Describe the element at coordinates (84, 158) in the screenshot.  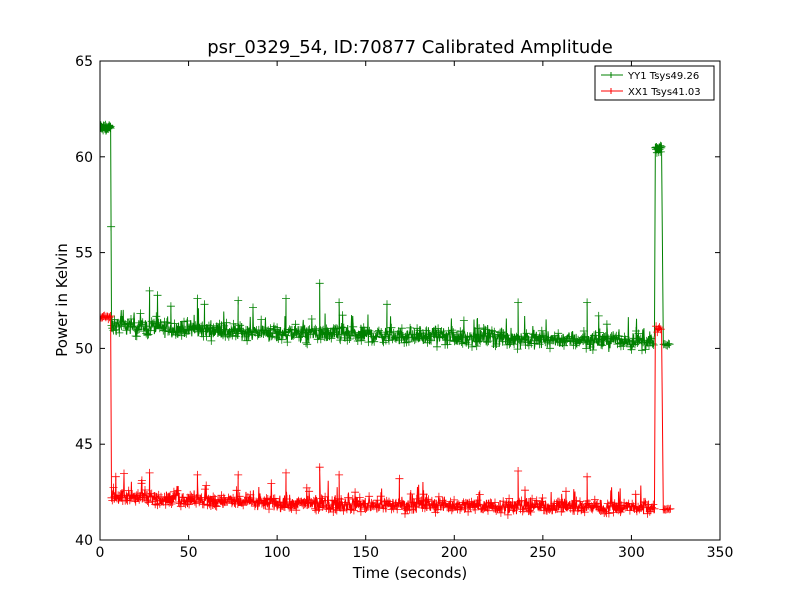
I see `y-tick-label: 60` at that location.